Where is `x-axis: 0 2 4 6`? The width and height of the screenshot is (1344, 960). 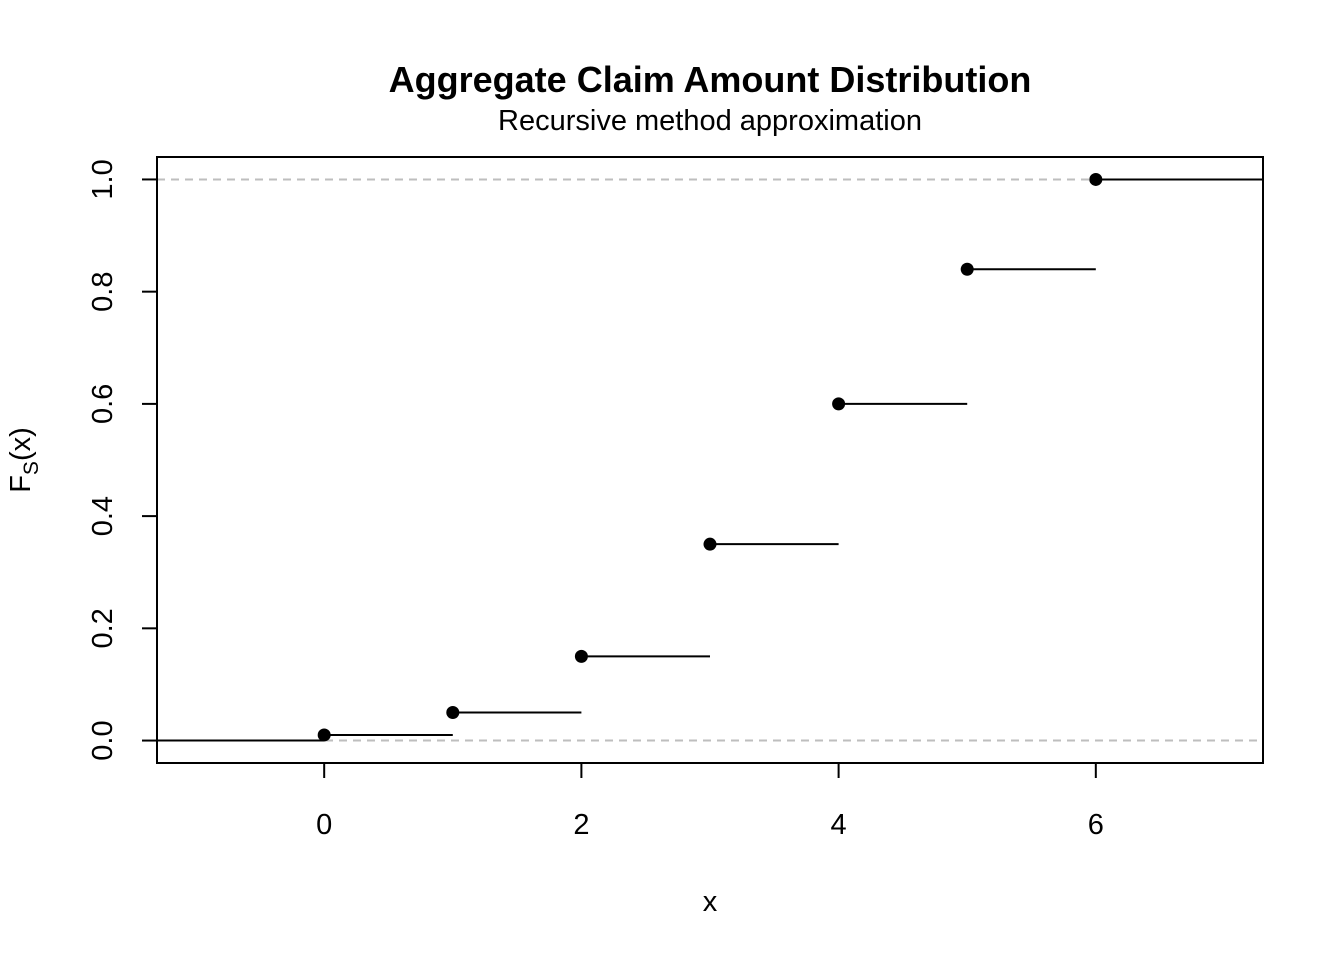 x-axis: 0 2 4 6 is located at coordinates (710, 801).